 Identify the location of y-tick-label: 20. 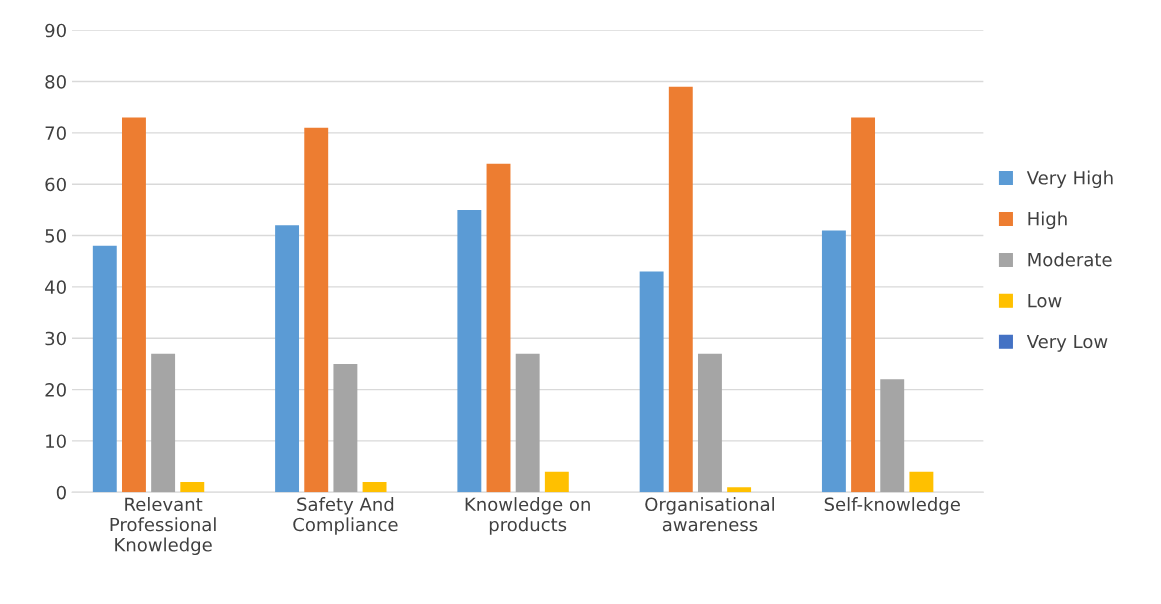
(55, 390).